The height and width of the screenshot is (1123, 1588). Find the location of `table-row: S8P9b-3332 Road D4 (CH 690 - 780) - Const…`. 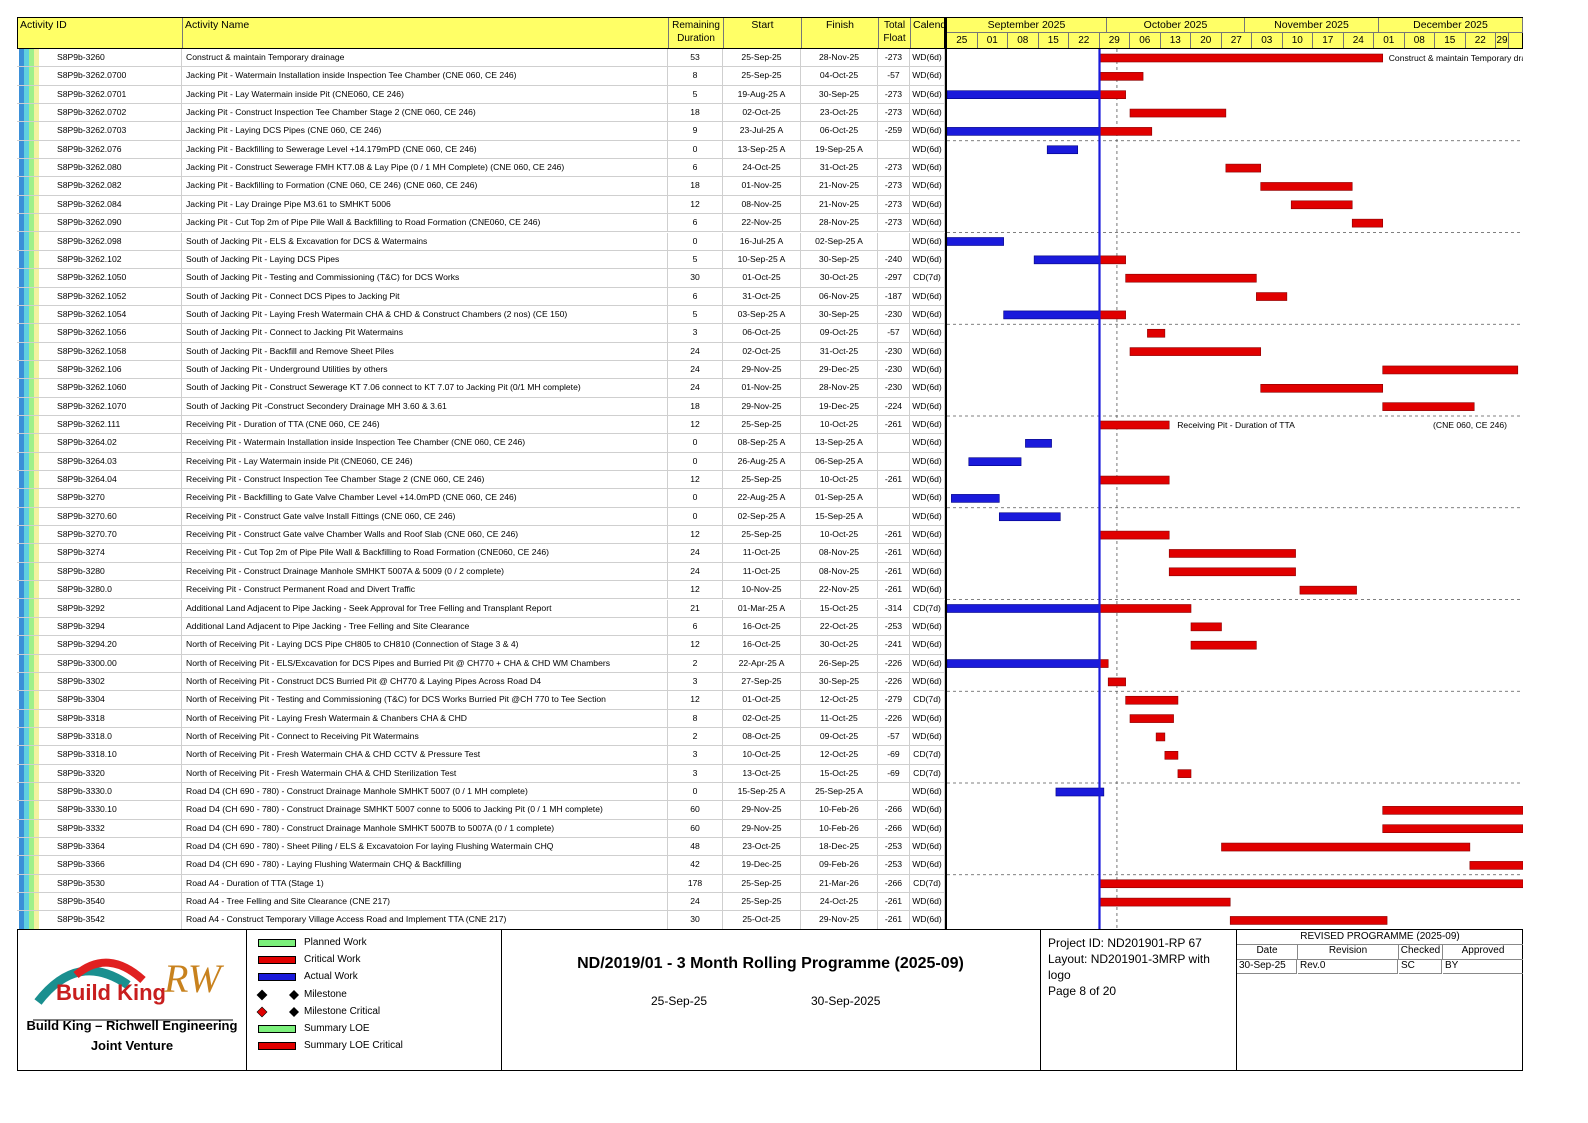

table-row: S8P9b-3332 Road D4 (CH 690 - 780) - Const… is located at coordinates (481, 829).